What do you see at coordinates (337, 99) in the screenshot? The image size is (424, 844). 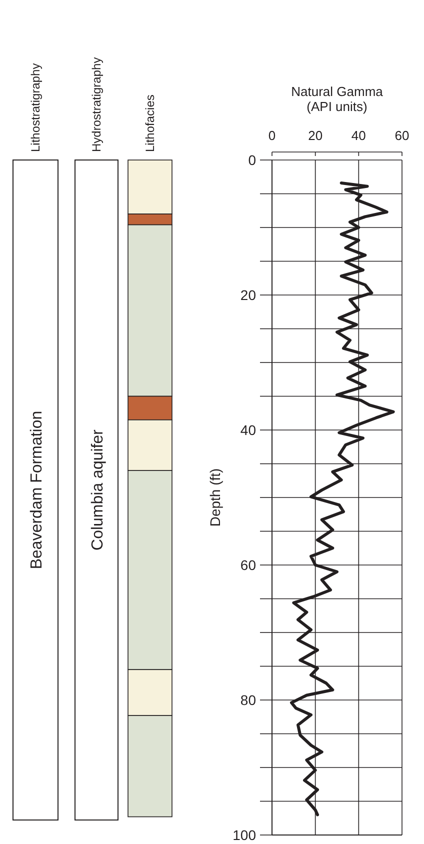 I see `x-axis-title: Natural Gamma (API units)` at bounding box center [337, 99].